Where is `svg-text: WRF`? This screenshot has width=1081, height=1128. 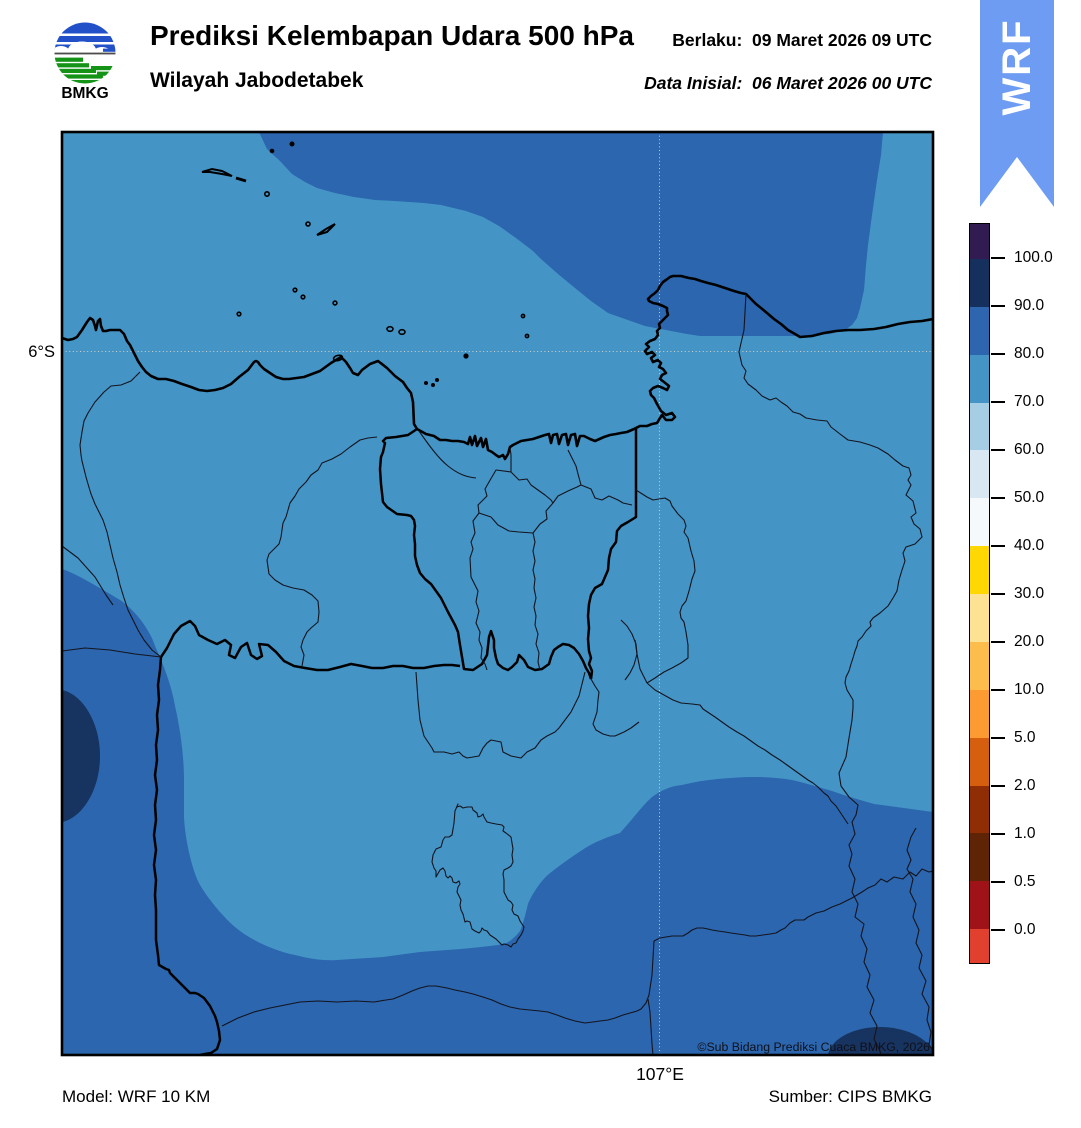 svg-text: WRF is located at coordinates (1017, 66).